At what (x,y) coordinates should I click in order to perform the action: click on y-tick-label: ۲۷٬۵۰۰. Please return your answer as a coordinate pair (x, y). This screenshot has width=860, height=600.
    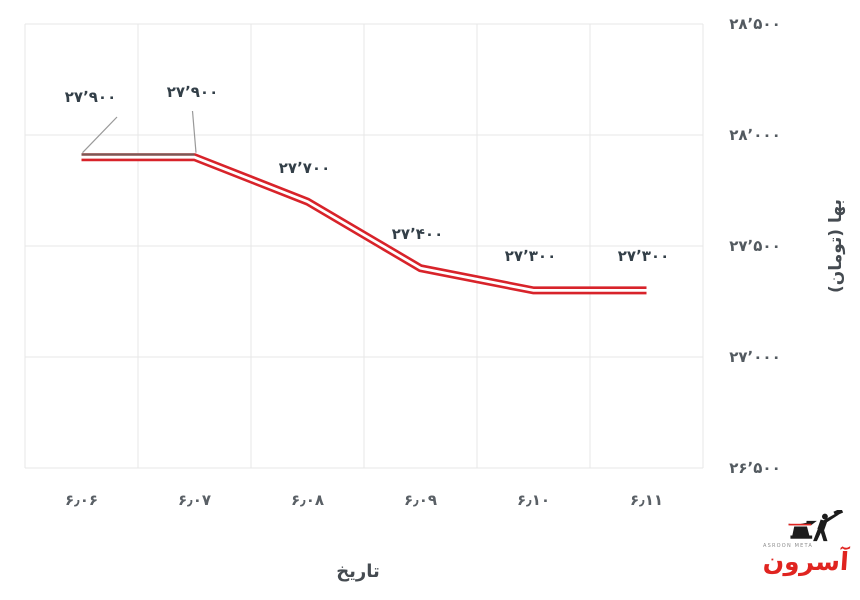
    Looking at the image, I should click on (755, 246).